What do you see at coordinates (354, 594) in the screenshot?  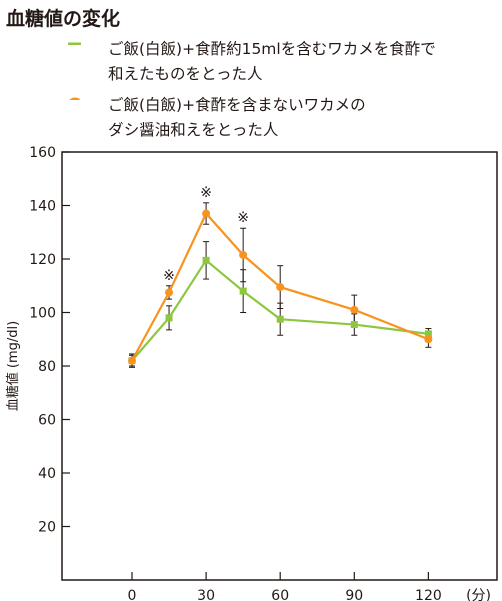 I see `x-tick-label: 90` at bounding box center [354, 594].